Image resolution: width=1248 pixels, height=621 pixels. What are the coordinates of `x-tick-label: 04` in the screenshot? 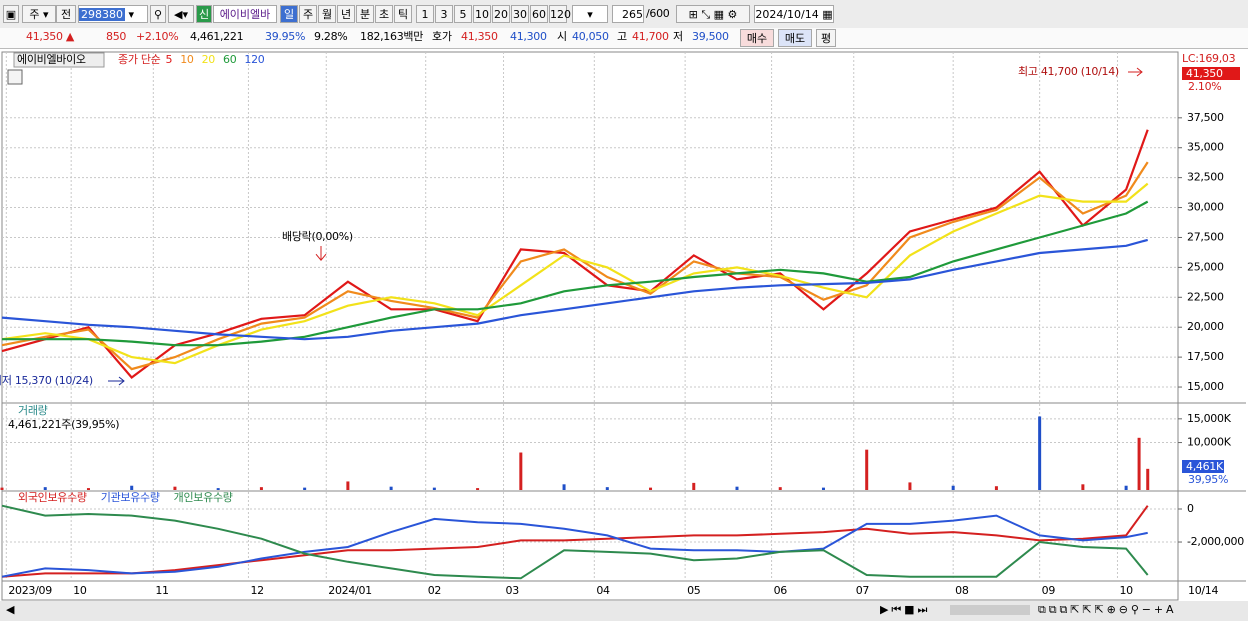 It's located at (603, 590).